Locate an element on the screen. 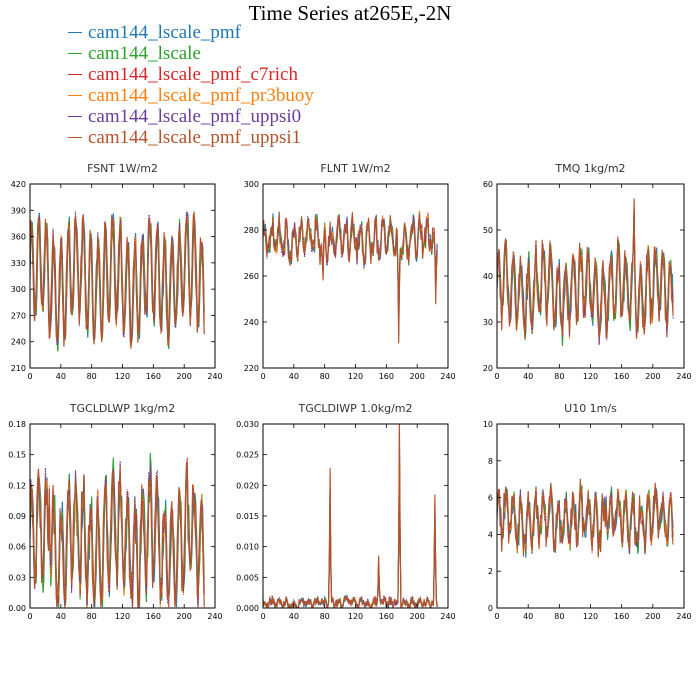  legend-label: cam144_lscale_pmf_uppsi1 is located at coordinates (195, 137).